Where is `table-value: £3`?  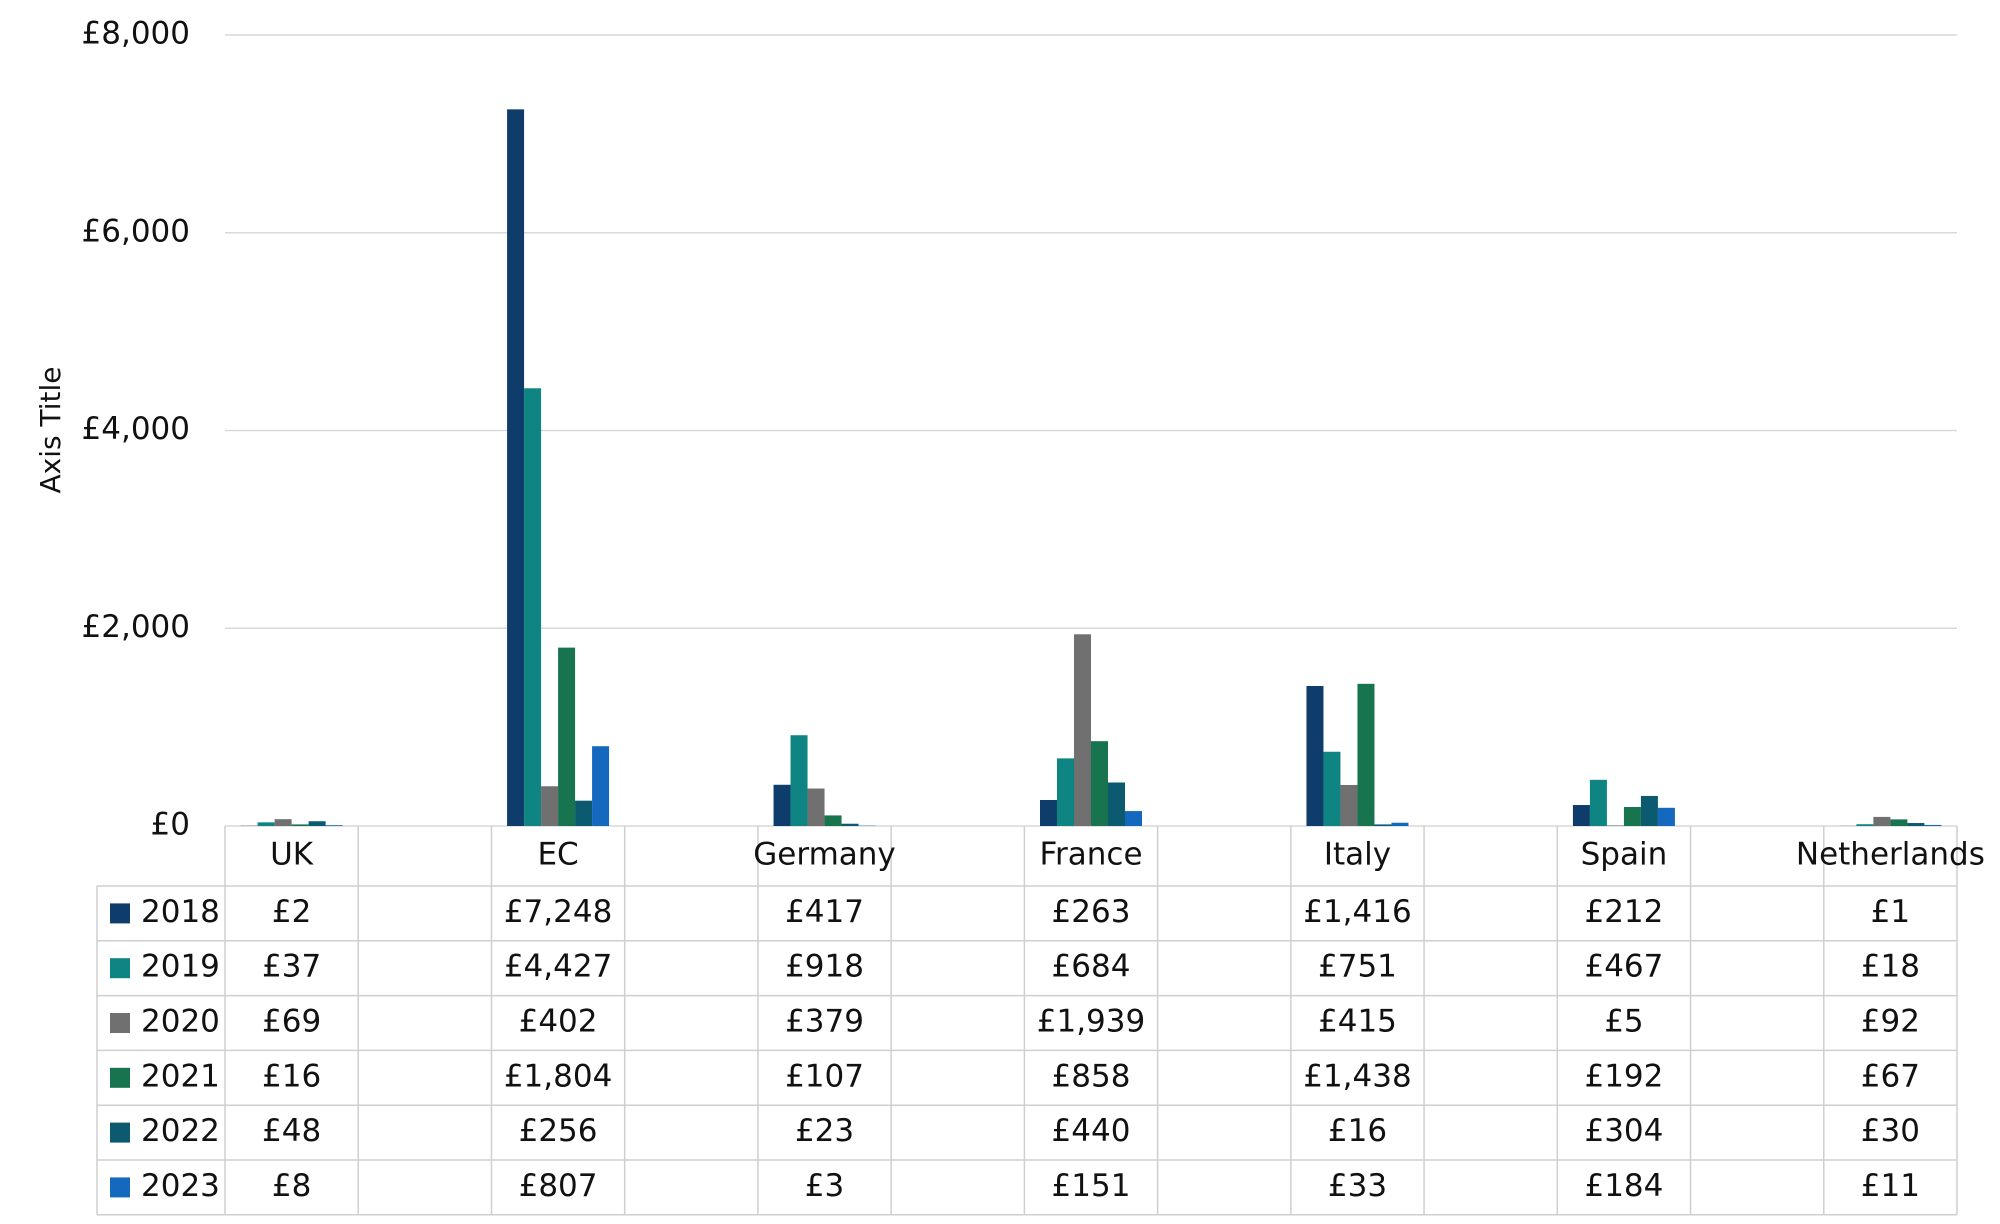
table-value: £3 is located at coordinates (824, 1186).